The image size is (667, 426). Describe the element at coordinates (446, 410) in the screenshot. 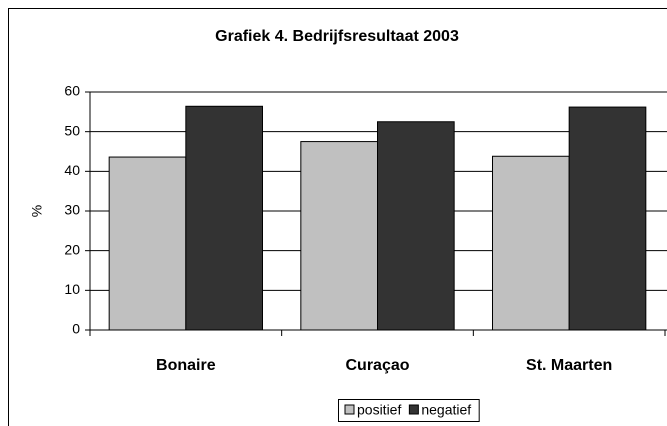

I see `legend-label: negatief` at that location.